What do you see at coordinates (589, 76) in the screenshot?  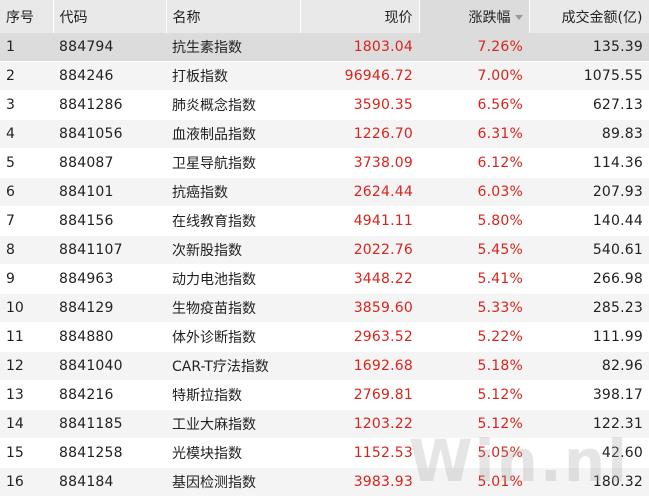 I see `cell-turnover: 1075.55` at bounding box center [589, 76].